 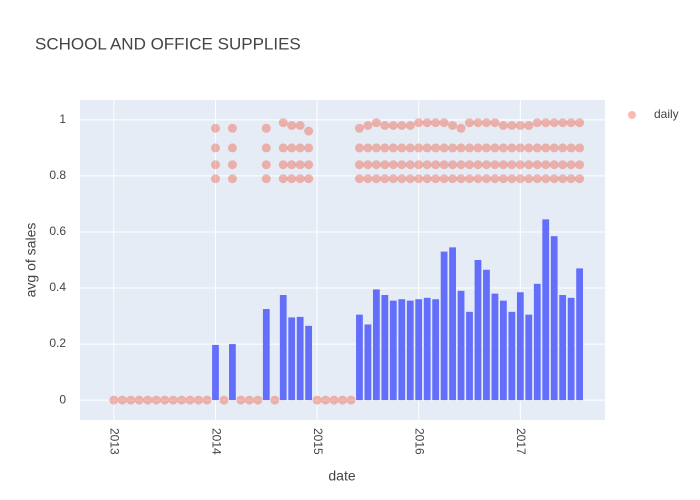 What do you see at coordinates (62, 119) in the screenshot?
I see `y-tick-label: 1` at bounding box center [62, 119].